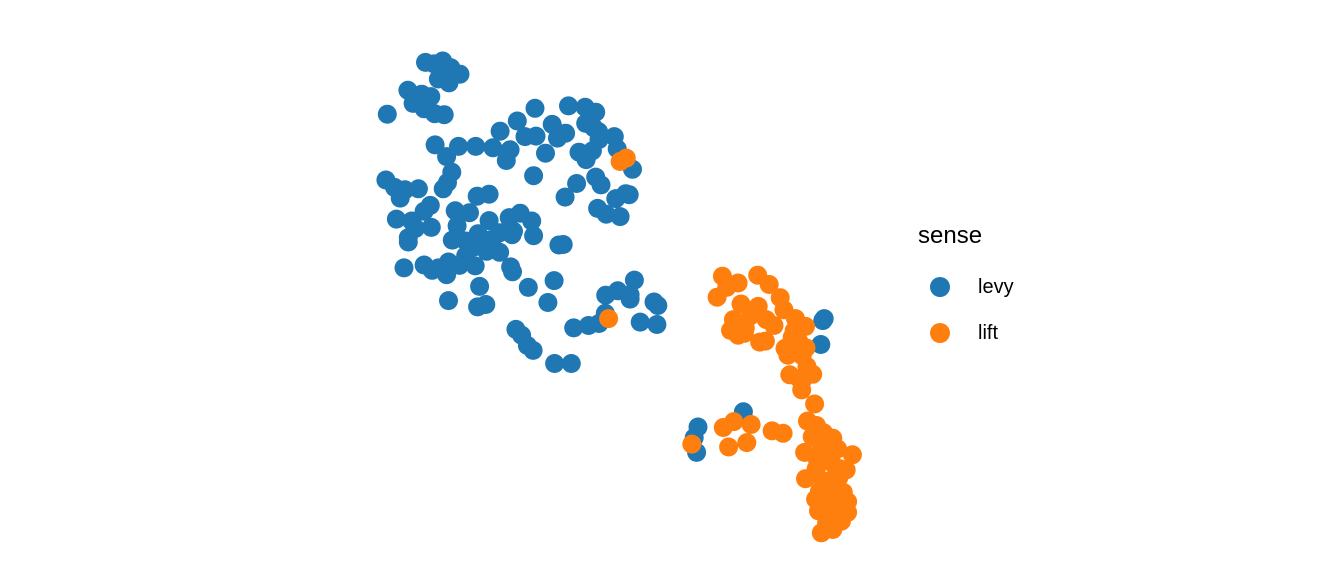  I want to click on legend: sense levy lift, so click(998, 289).